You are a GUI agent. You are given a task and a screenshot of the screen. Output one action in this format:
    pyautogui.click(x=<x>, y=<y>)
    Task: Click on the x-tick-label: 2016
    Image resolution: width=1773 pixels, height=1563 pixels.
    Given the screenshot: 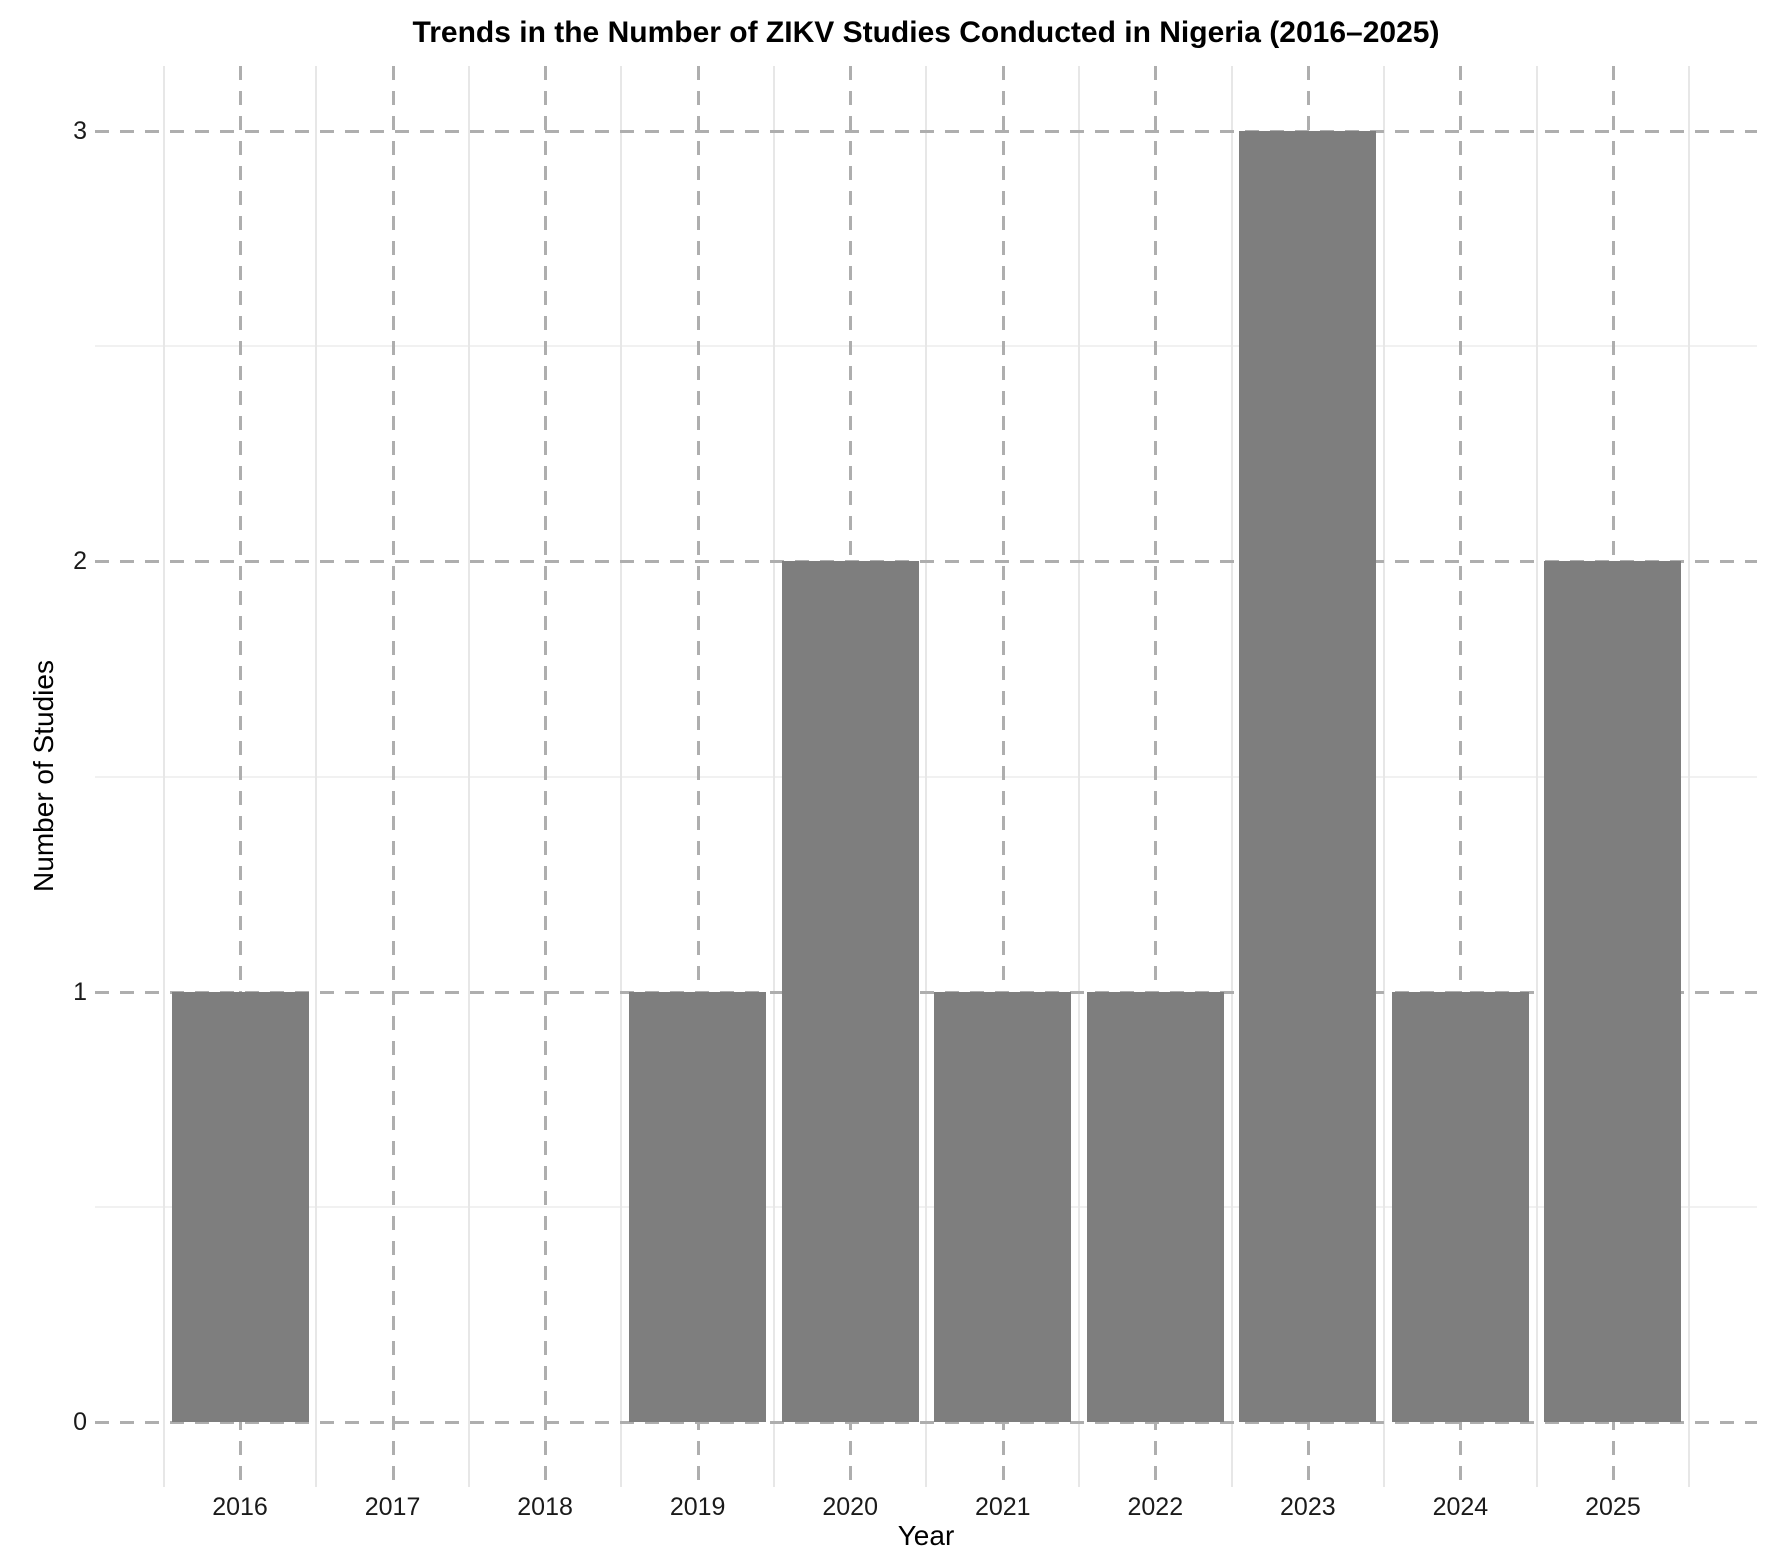 What is the action you would take?
    pyautogui.click(x=240, y=1507)
    